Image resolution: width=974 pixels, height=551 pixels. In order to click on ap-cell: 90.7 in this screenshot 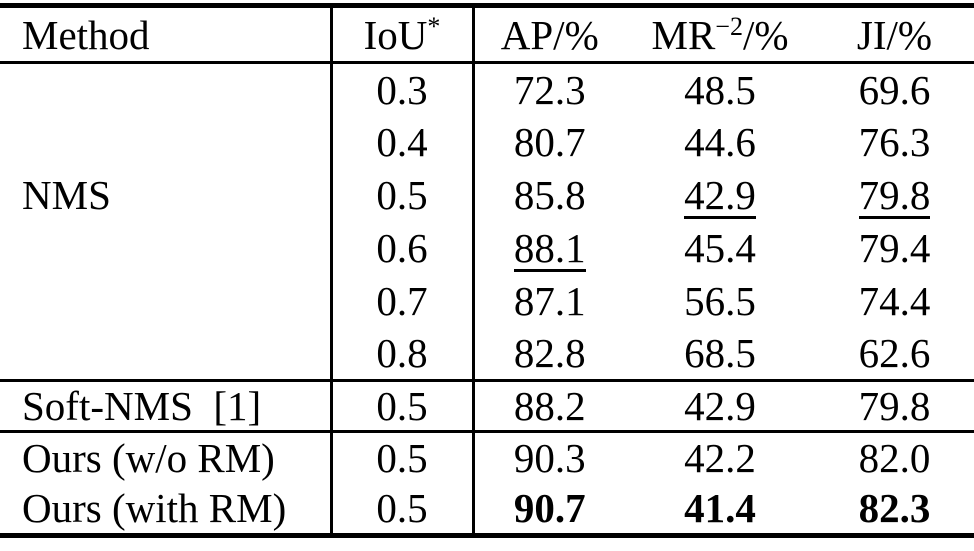, I will do `click(549, 510)`.